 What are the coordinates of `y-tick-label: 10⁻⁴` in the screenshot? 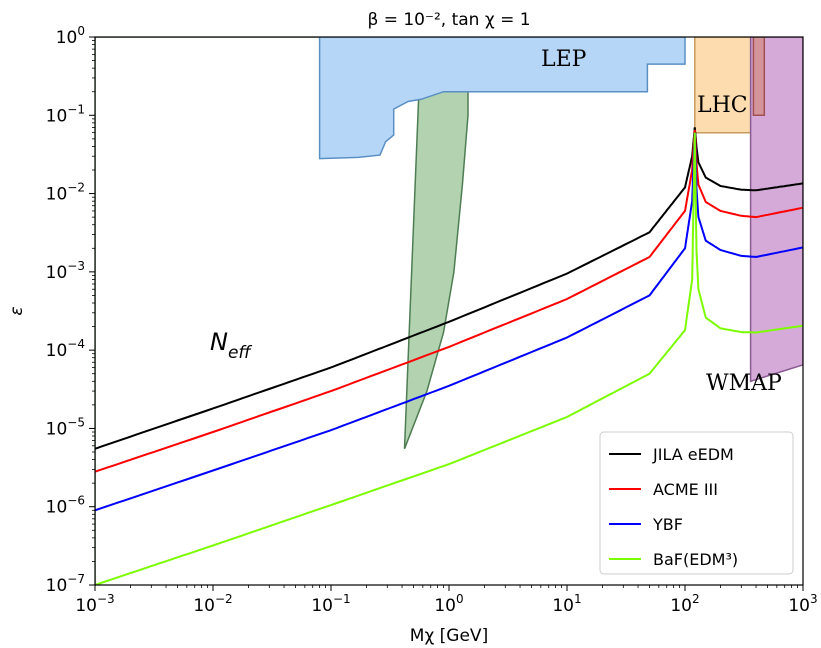 It's located at (65, 349).